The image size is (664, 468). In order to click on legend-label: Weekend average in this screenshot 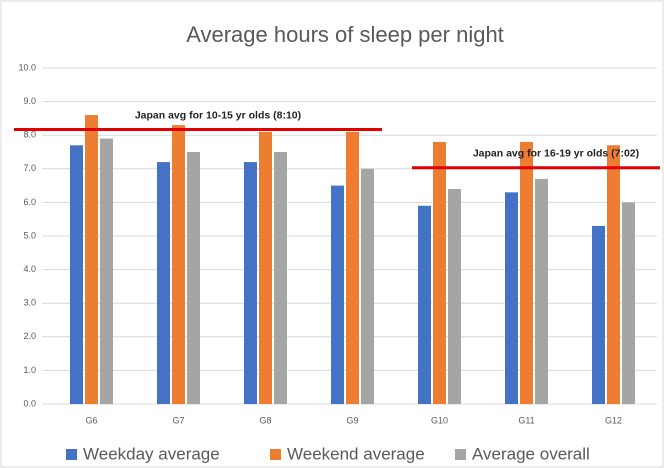, I will do `click(356, 453)`.